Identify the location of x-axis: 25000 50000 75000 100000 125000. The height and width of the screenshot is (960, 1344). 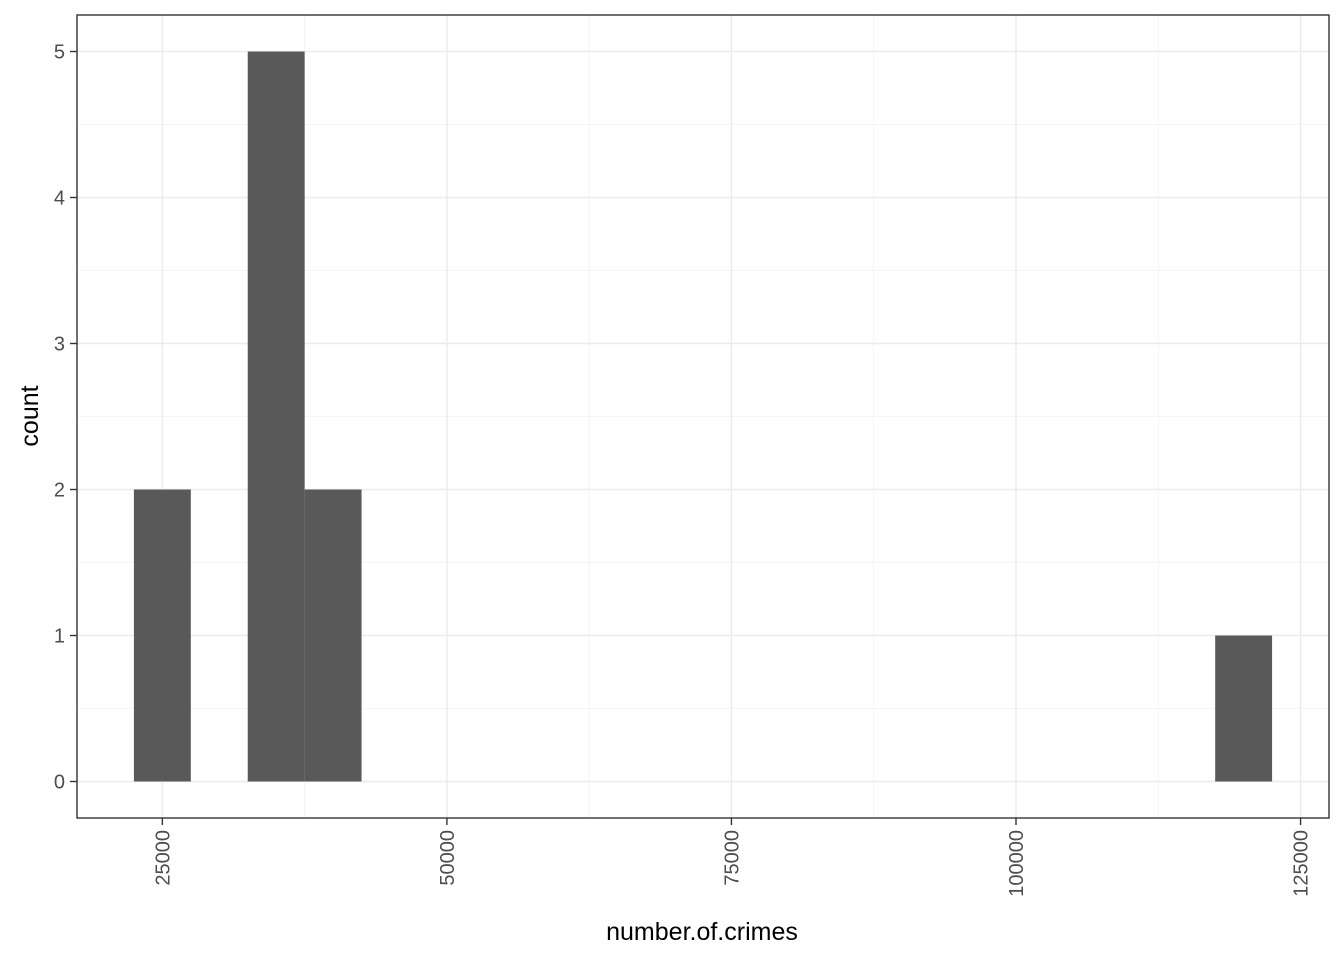
(732, 857).